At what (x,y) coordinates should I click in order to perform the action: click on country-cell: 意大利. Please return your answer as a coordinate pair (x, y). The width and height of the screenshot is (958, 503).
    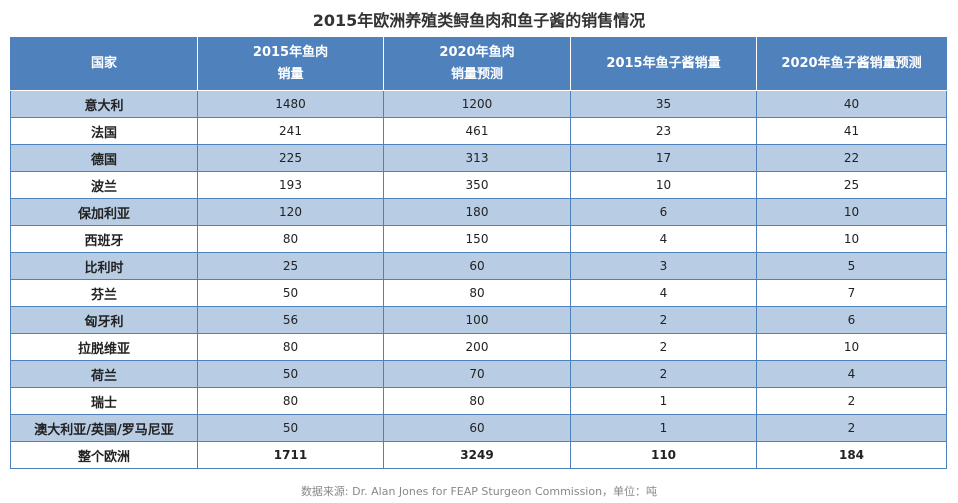
    Looking at the image, I should click on (104, 104).